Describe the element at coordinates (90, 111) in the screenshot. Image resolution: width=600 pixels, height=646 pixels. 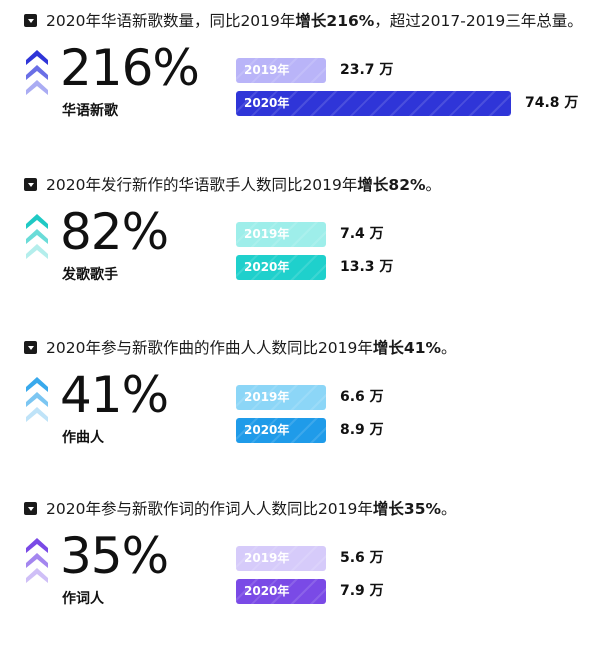
I see `metric-caption: 华语新歌` at that location.